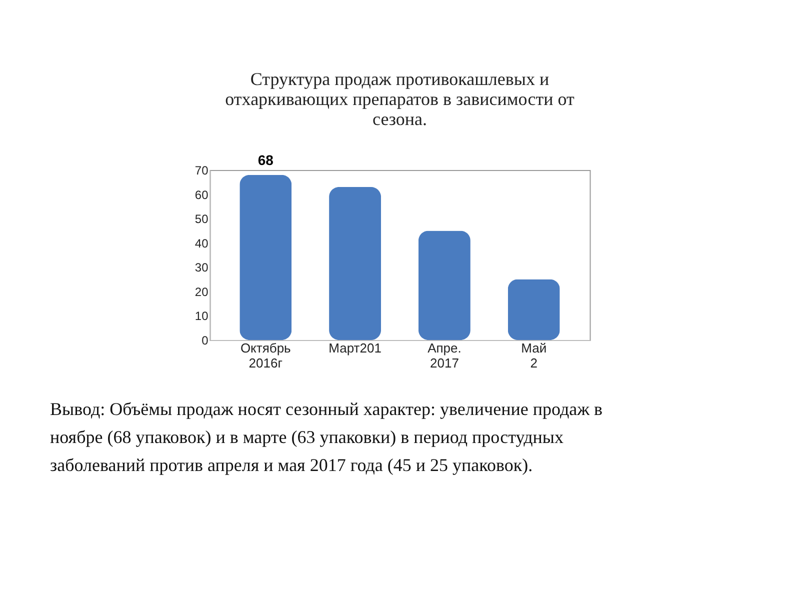 The width and height of the screenshot is (800, 600). What do you see at coordinates (266, 160) in the screenshot?
I see `data-label: 68` at bounding box center [266, 160].